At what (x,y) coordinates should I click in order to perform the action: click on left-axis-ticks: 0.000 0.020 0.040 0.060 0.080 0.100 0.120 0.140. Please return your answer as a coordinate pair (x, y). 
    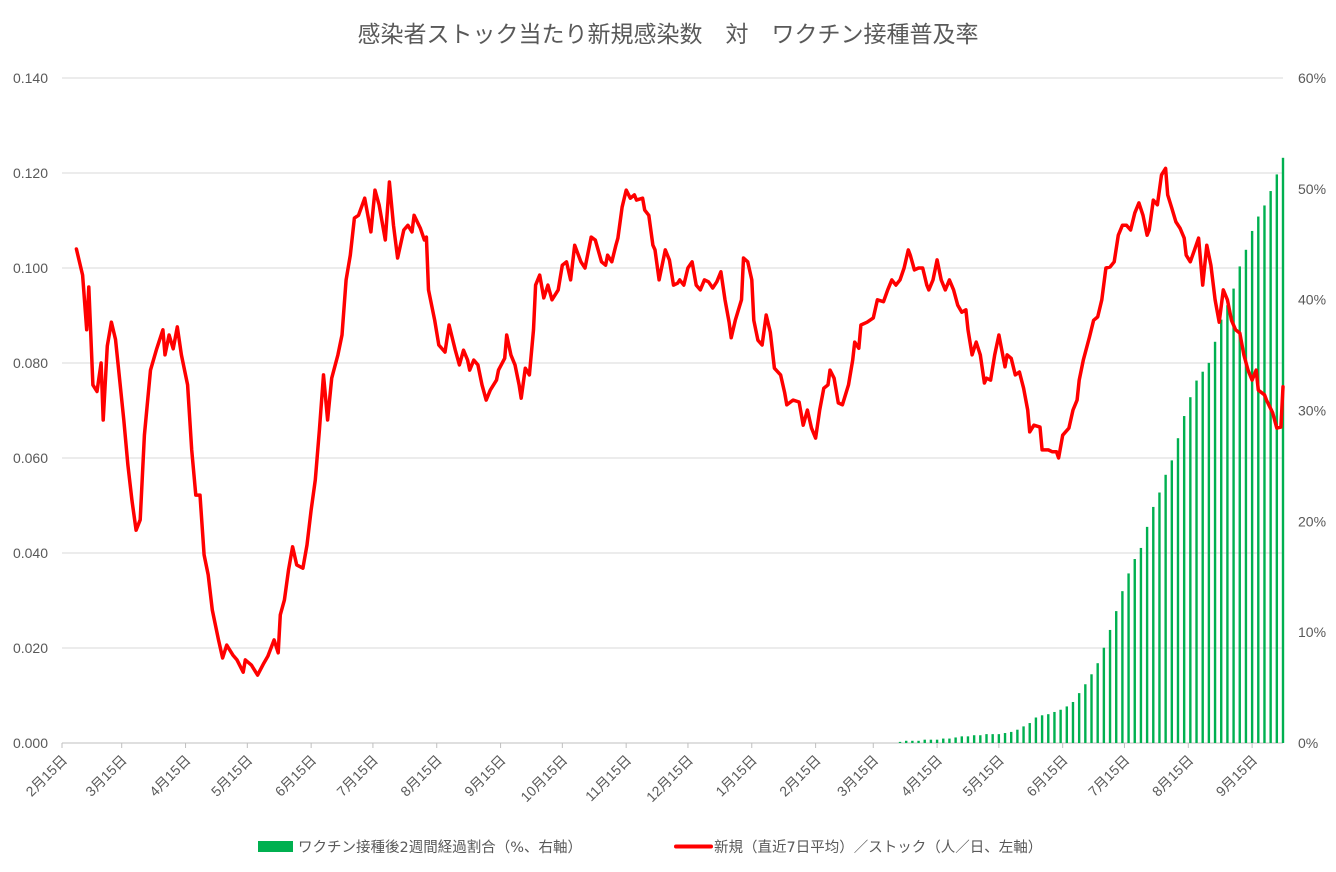
    Looking at the image, I should click on (30, 410).